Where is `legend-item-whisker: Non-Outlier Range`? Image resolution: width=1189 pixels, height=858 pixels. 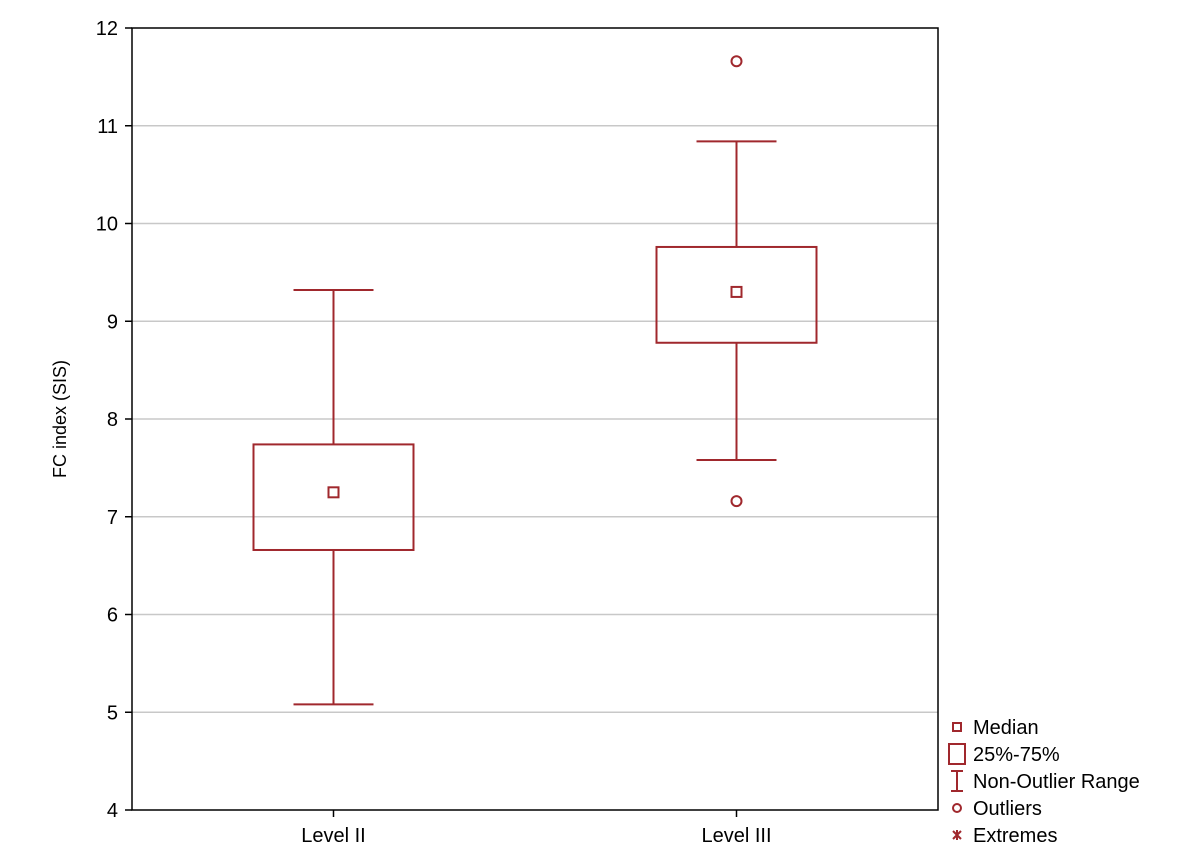
legend-item-whisker: Non-Outlier Range is located at coordinates (1045, 781).